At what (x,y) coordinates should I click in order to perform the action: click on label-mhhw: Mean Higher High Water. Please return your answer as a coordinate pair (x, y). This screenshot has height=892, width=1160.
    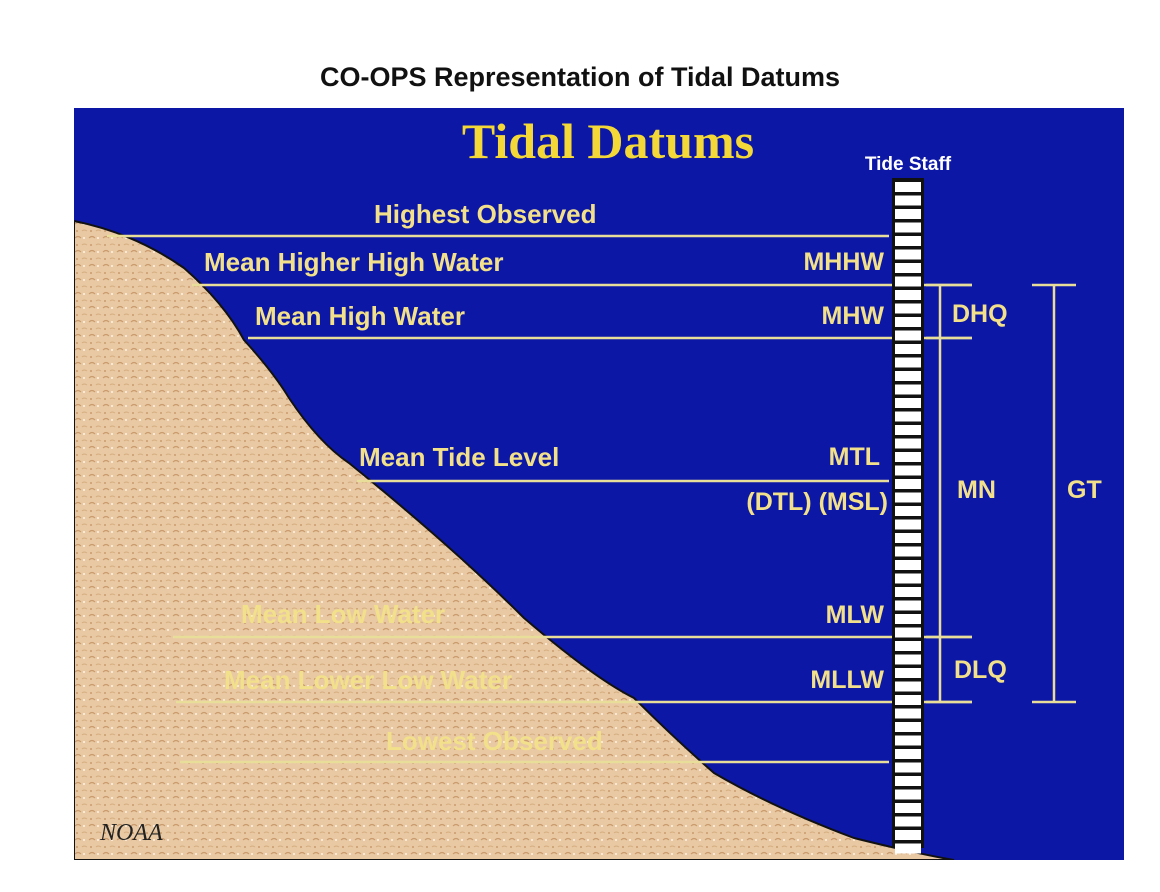
    Looking at the image, I should click on (354, 262).